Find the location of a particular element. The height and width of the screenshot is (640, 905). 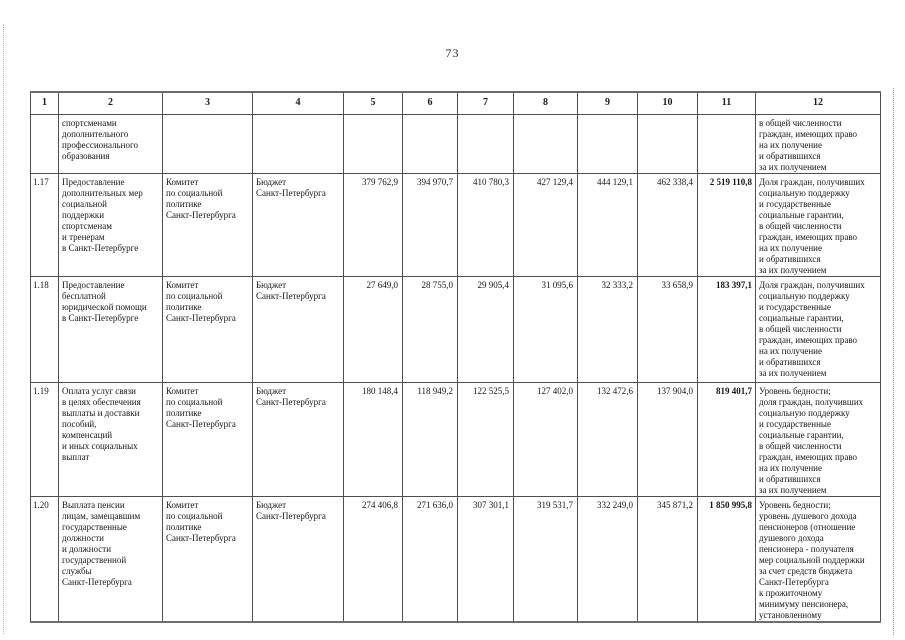

amount-cell: 394 970,7 is located at coordinates (430, 224).